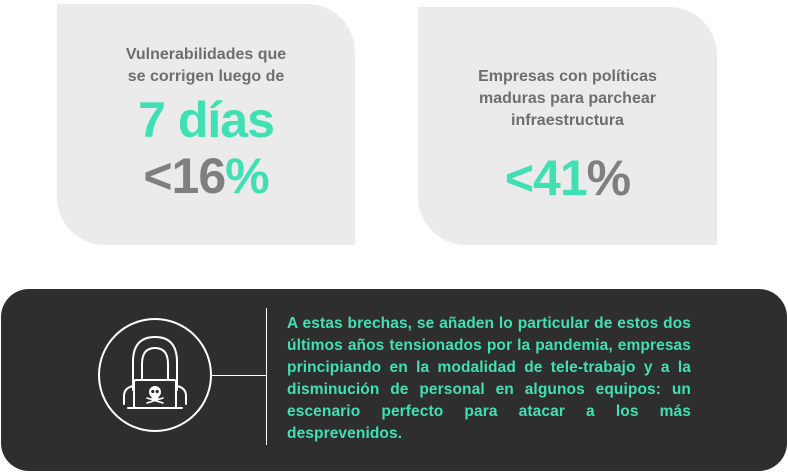  I want to click on stat-value-number: <41, so click(546, 178).